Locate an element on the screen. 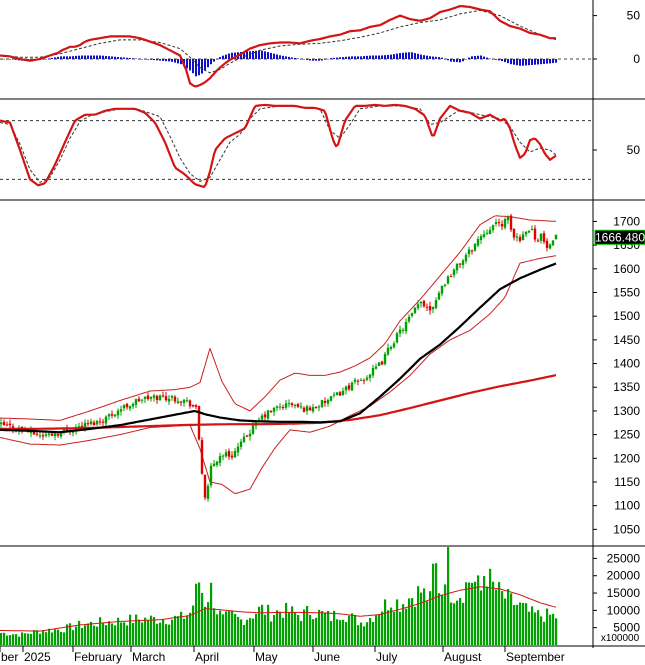 The image size is (645, 665). stochastic-panel is located at coordinates (296, 145).